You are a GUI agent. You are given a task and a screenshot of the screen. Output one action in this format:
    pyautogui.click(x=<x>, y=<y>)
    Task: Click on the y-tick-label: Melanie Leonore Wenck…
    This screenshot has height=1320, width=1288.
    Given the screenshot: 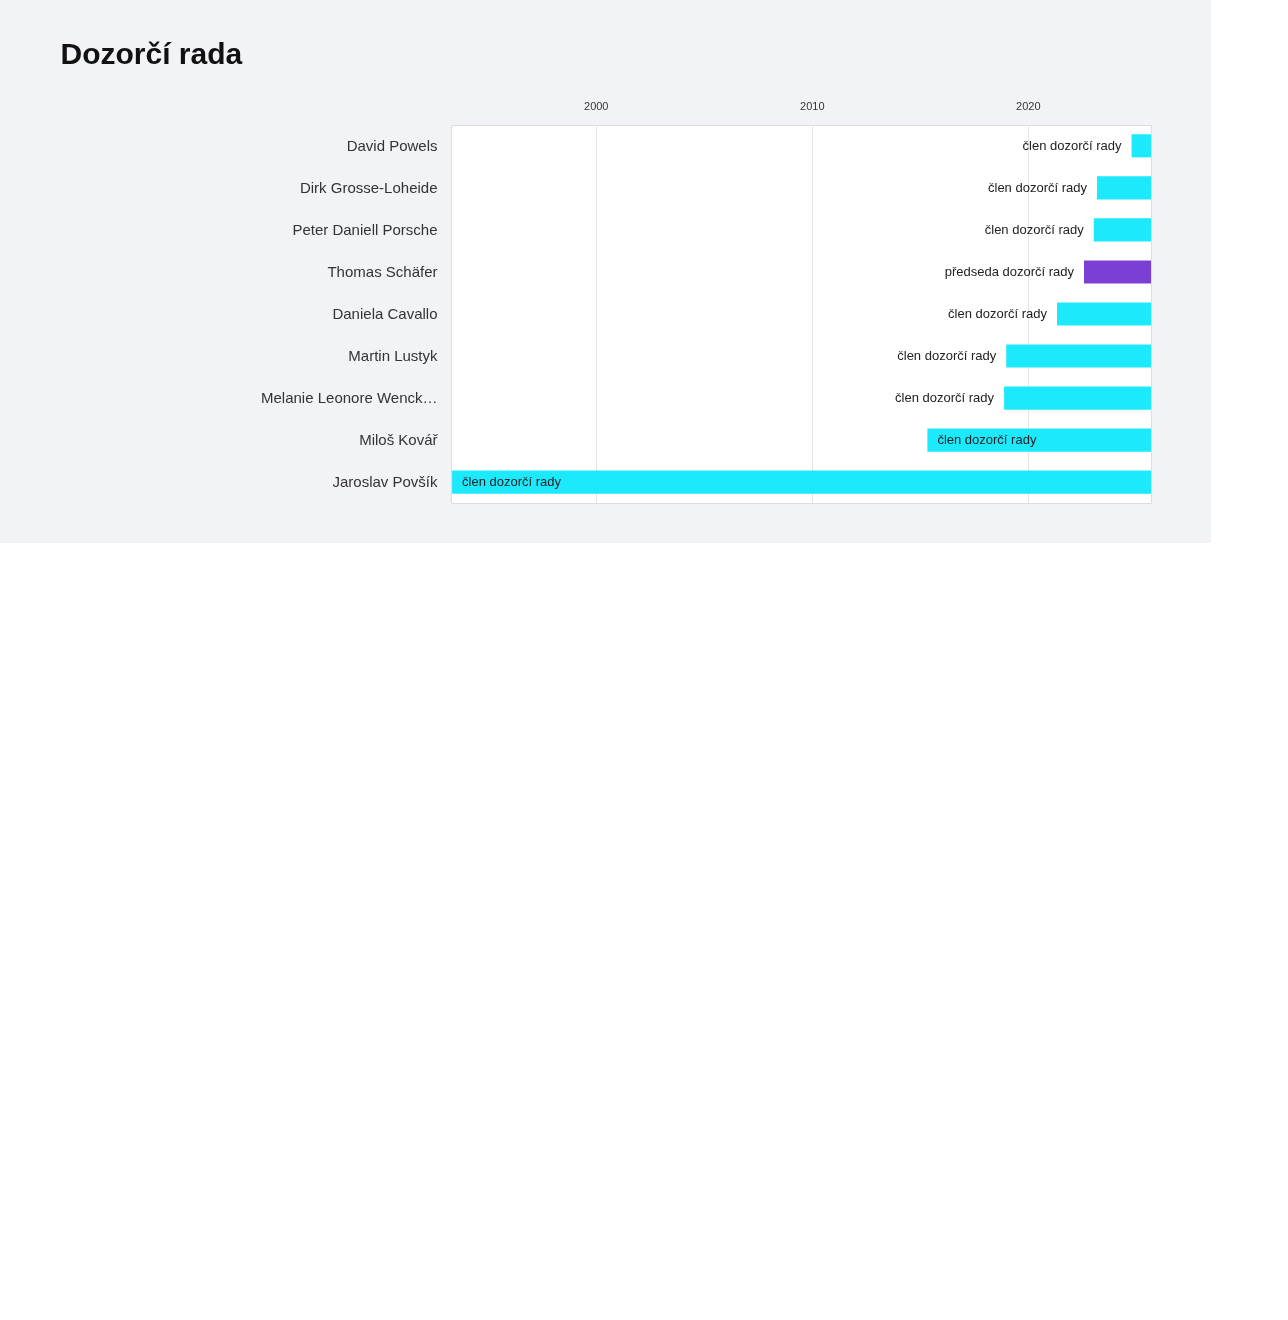 What is the action you would take?
    pyautogui.click(x=349, y=398)
    